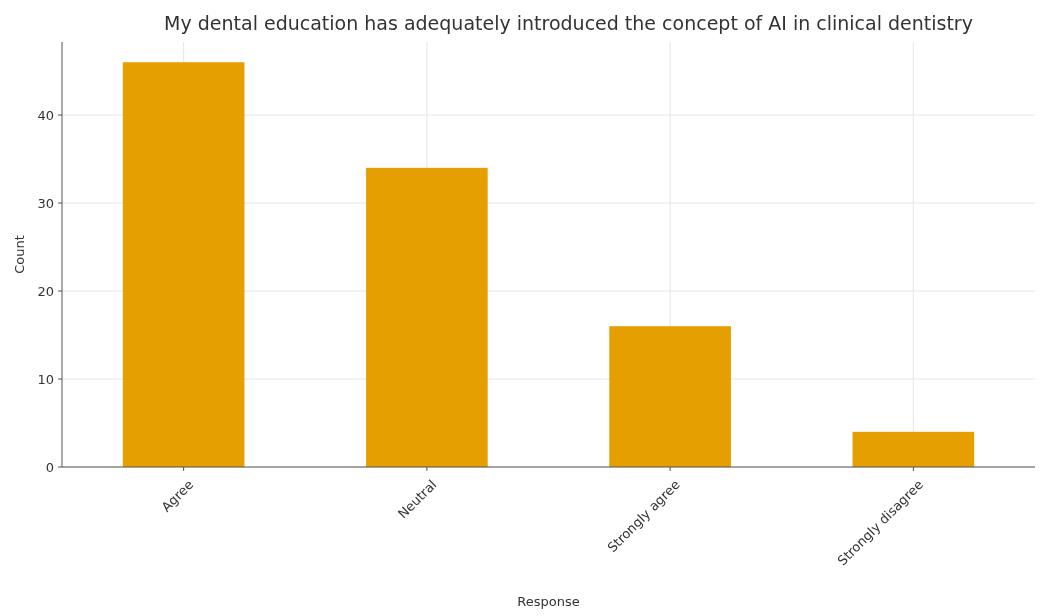  I want to click on y-tick-label: 20, so click(45, 291).